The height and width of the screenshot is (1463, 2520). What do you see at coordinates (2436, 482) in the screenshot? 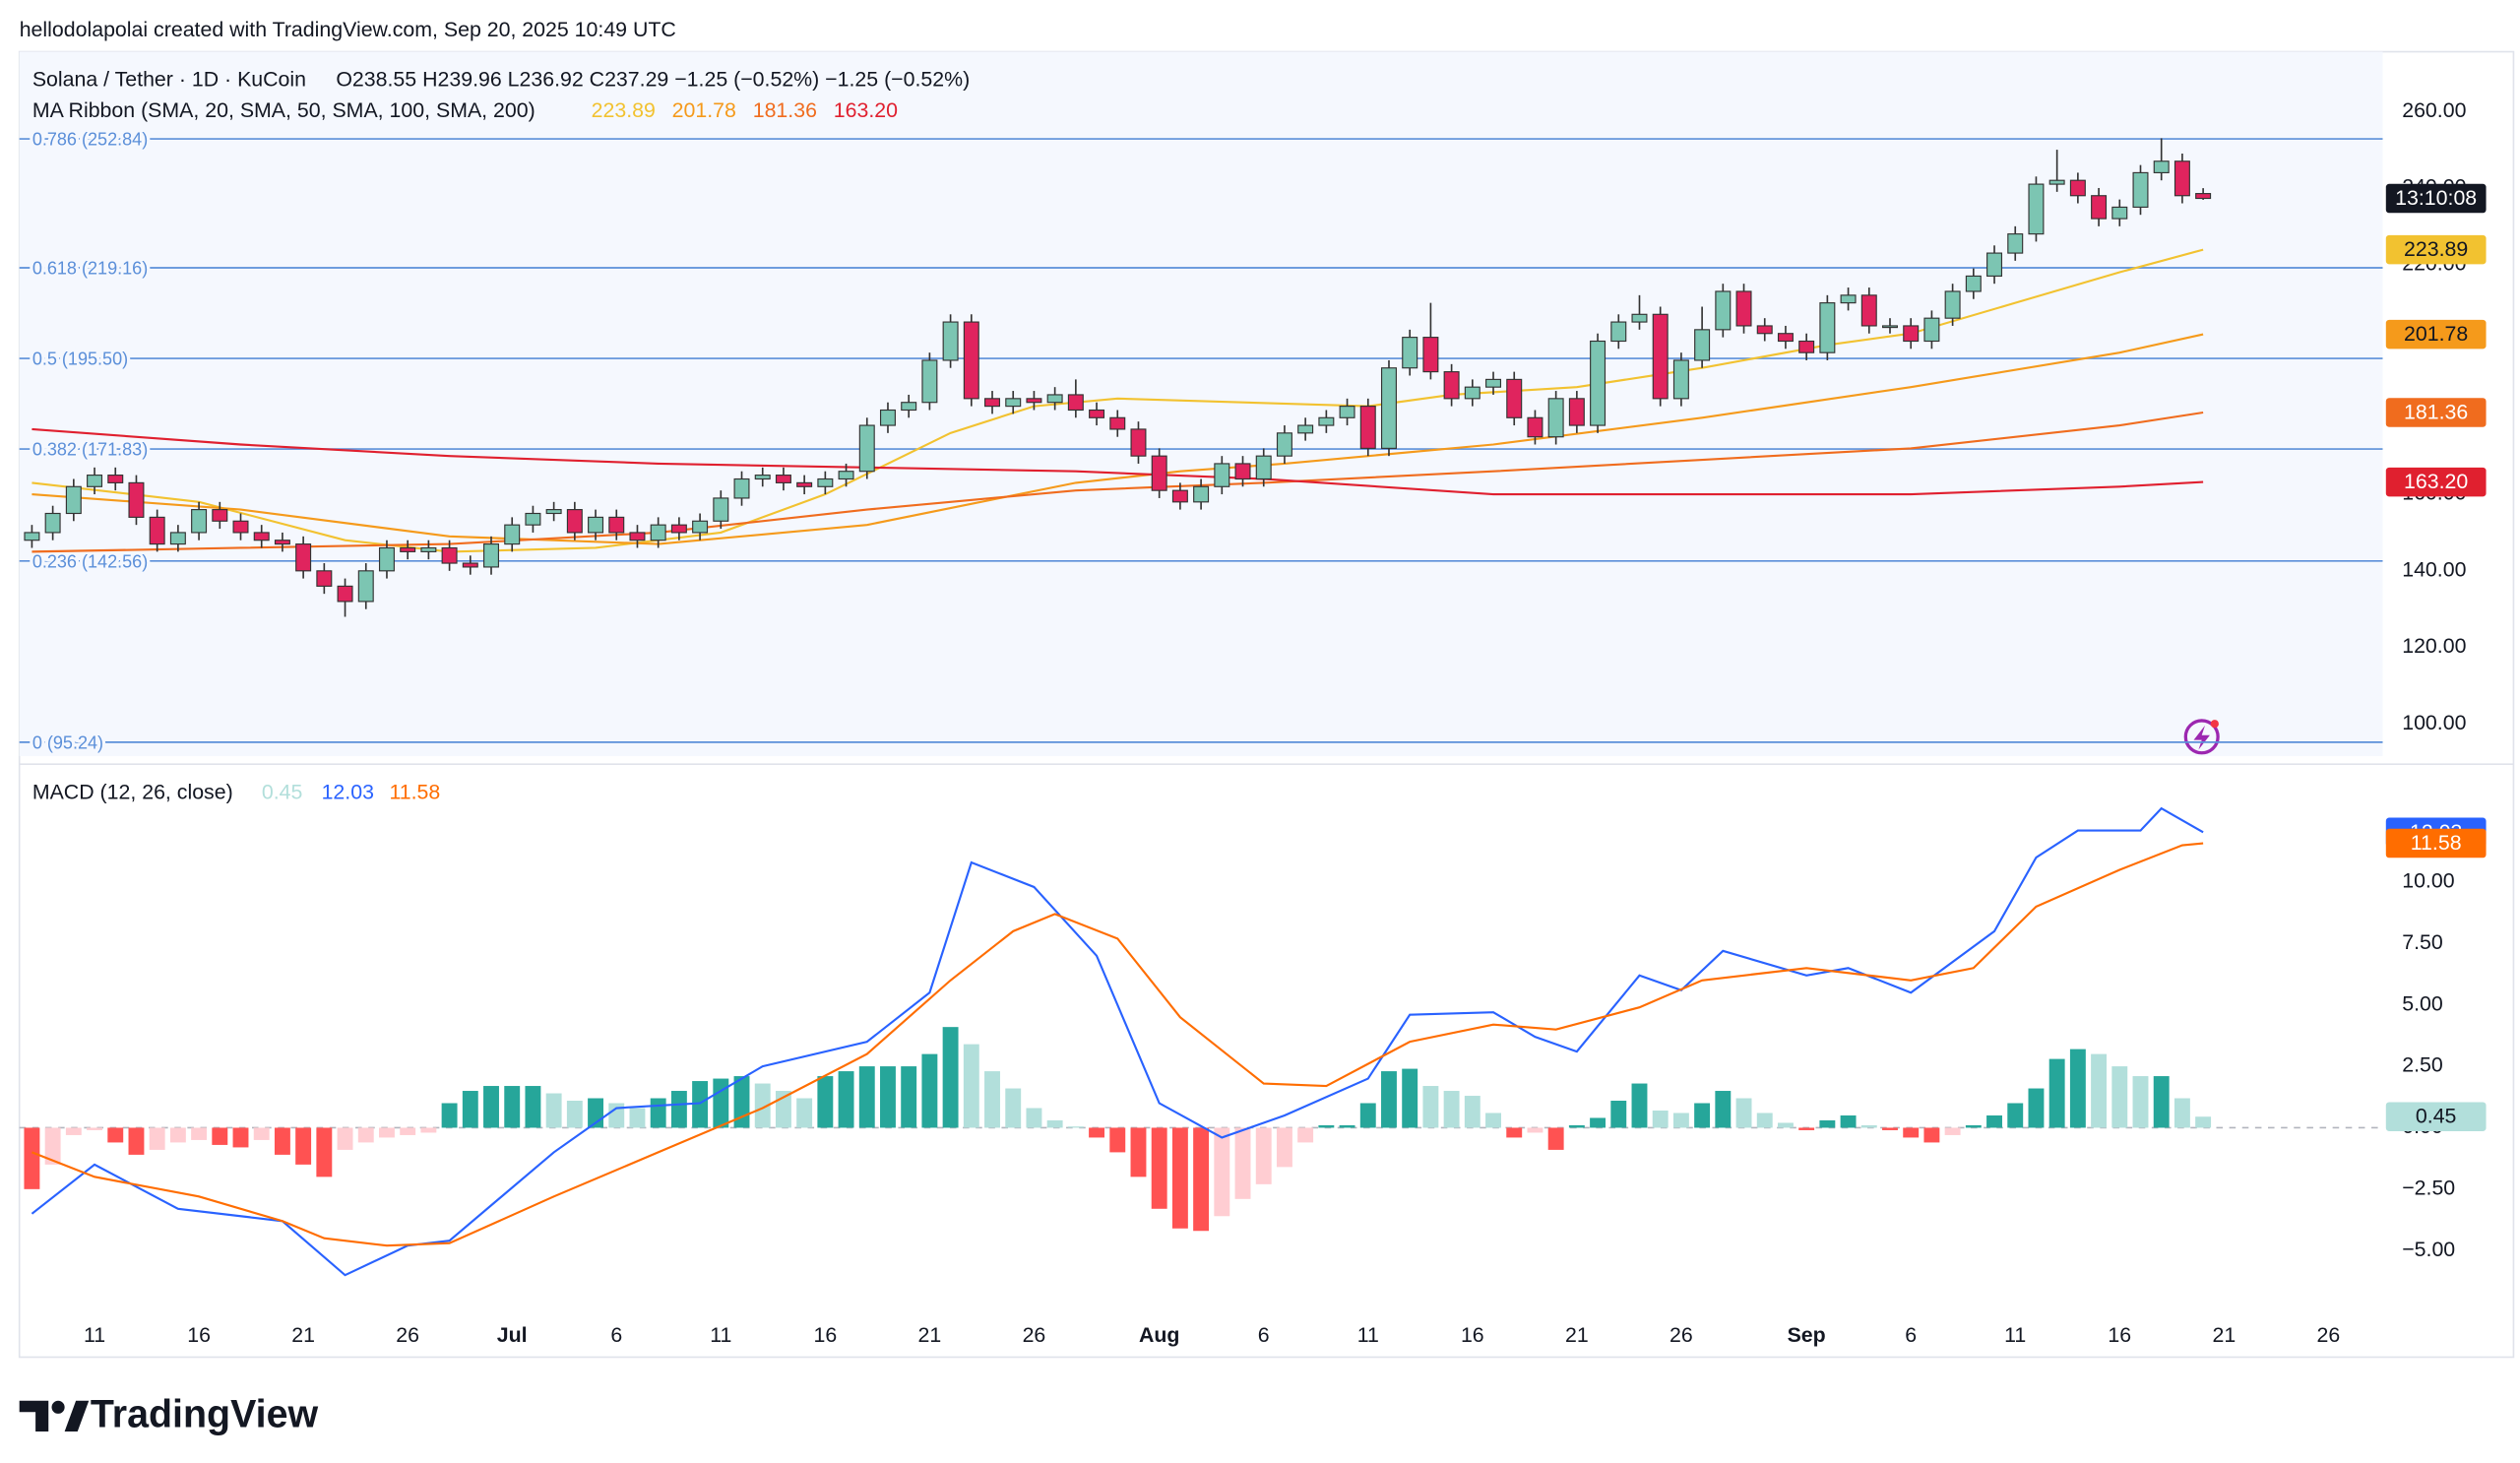
I see `ma-badge-label: 163.20` at bounding box center [2436, 482].